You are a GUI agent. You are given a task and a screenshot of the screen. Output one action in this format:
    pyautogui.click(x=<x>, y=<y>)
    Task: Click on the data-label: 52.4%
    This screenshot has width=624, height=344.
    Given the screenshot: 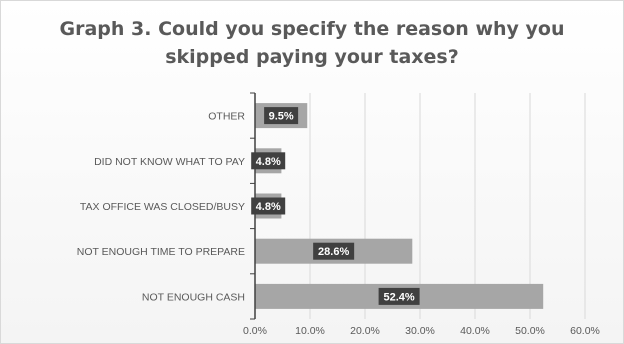 What is the action you would take?
    pyautogui.click(x=398, y=297)
    